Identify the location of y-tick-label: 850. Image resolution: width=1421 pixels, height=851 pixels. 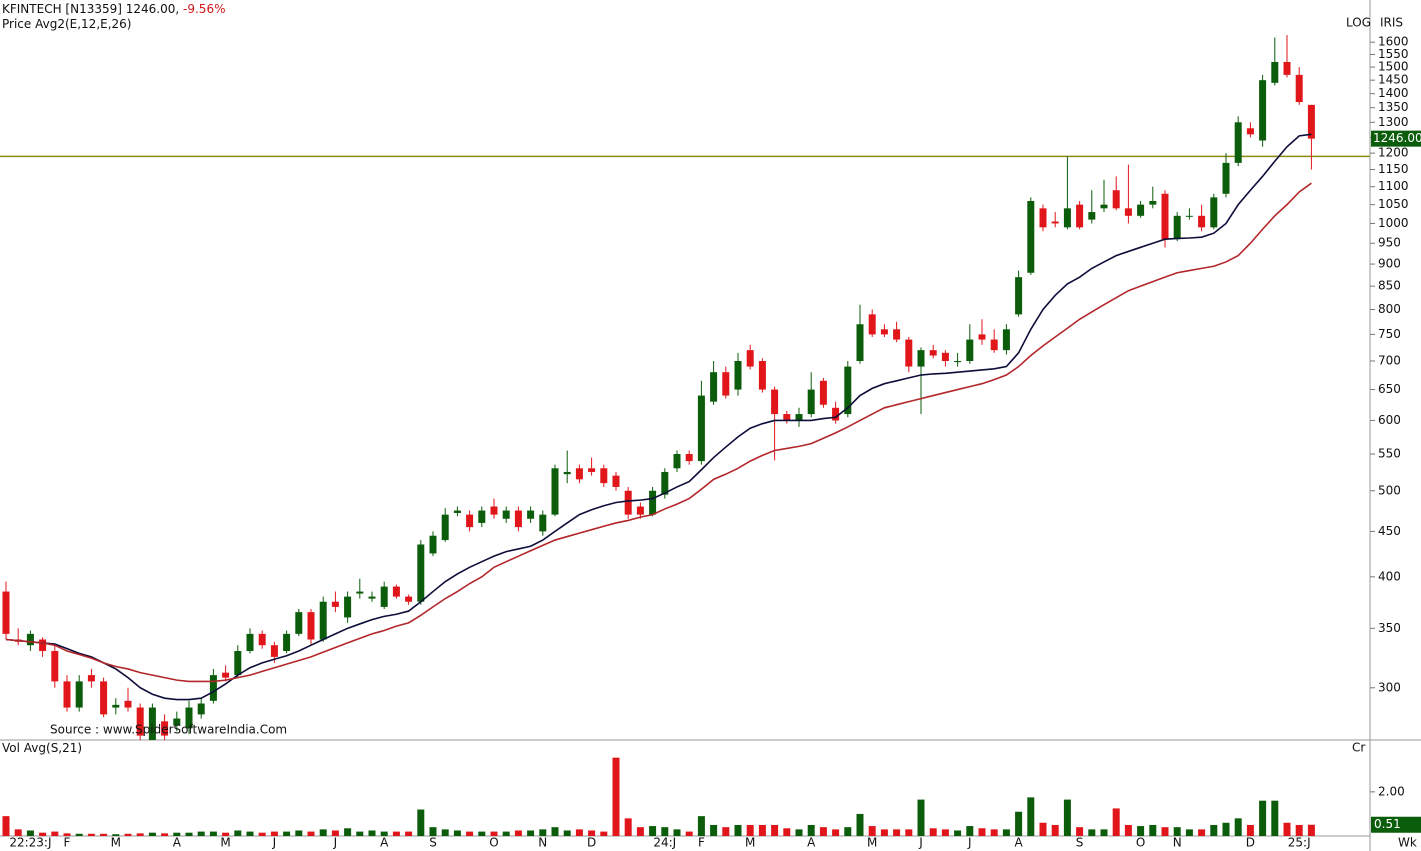
(1389, 286).